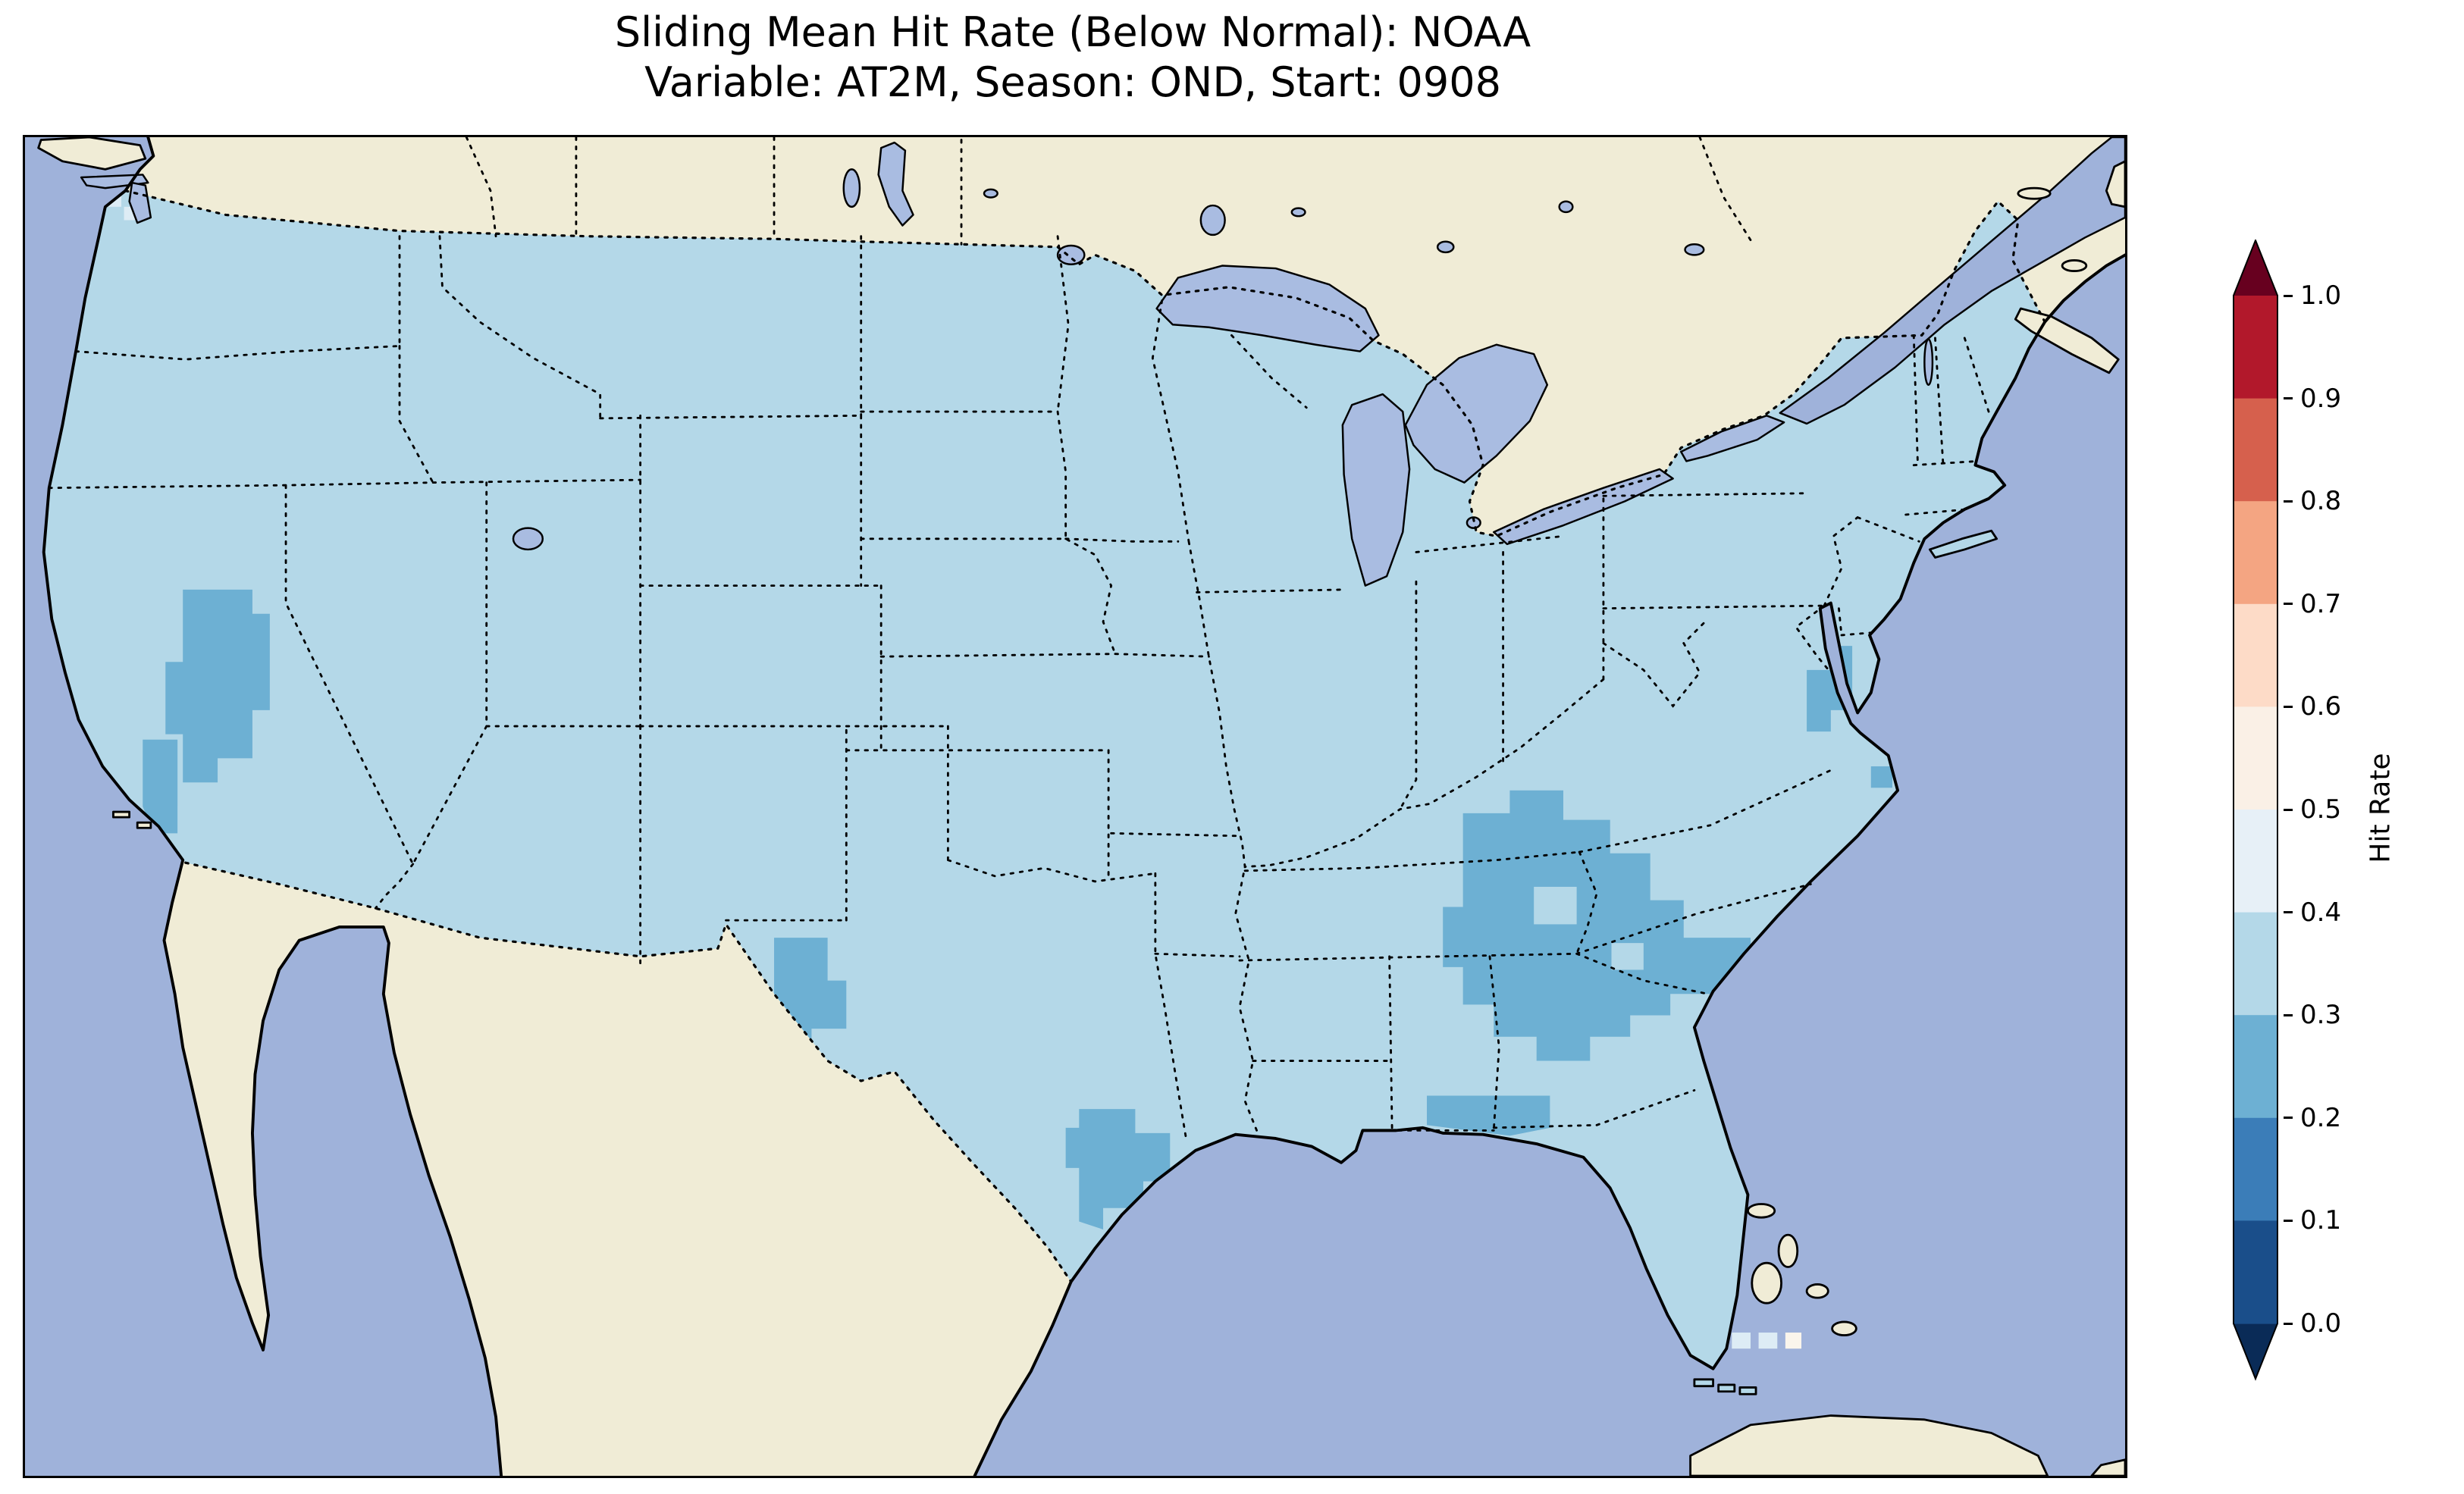  What do you see at coordinates (2321, 1220) in the screenshot?
I see `colorbar-tick-label: 0.1` at bounding box center [2321, 1220].